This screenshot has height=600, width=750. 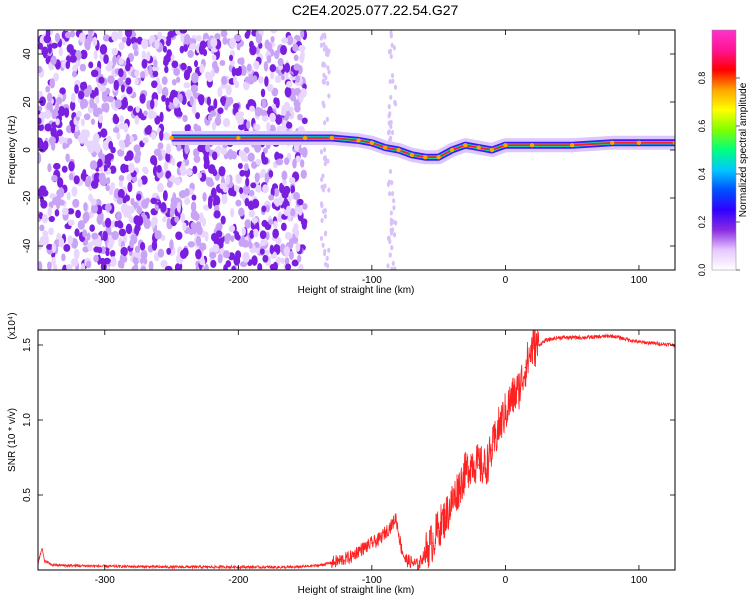 I want to click on snr-y-label: SNR (10 * v/v), so click(x=12, y=440).